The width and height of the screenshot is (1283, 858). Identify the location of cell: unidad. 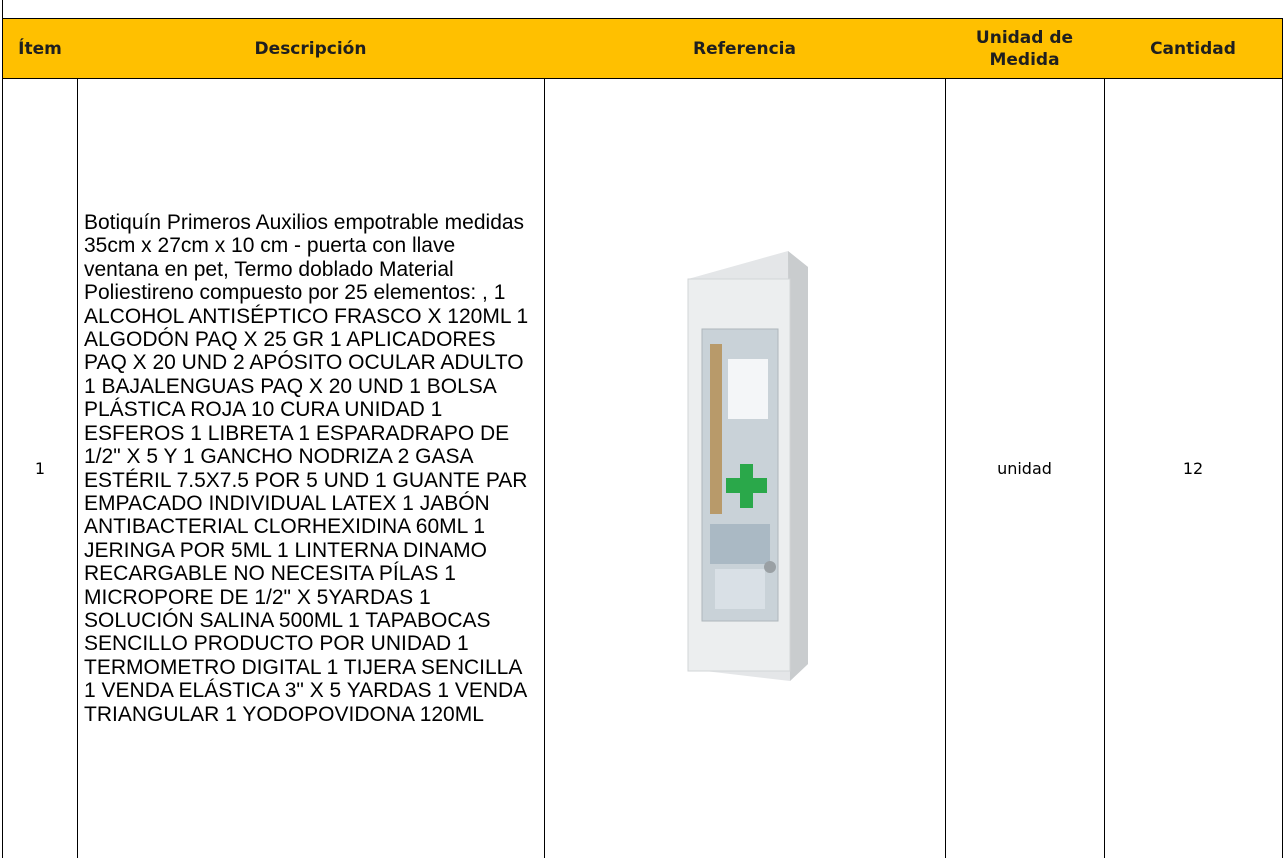
(1025, 468).